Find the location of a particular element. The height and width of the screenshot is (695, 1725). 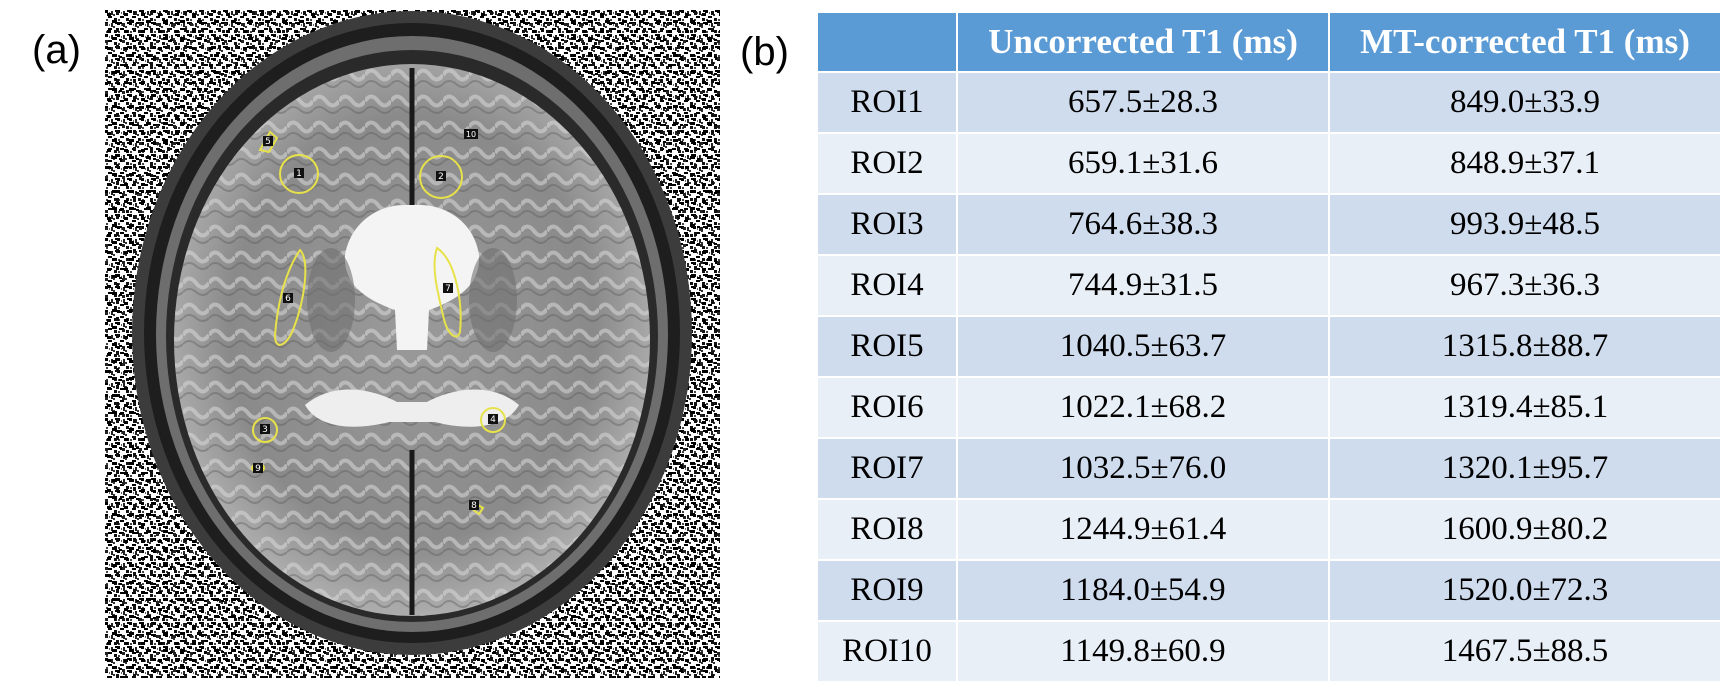

table-row: ROI2 659.1±31.6 848.9±37.1 is located at coordinates (1269, 163).